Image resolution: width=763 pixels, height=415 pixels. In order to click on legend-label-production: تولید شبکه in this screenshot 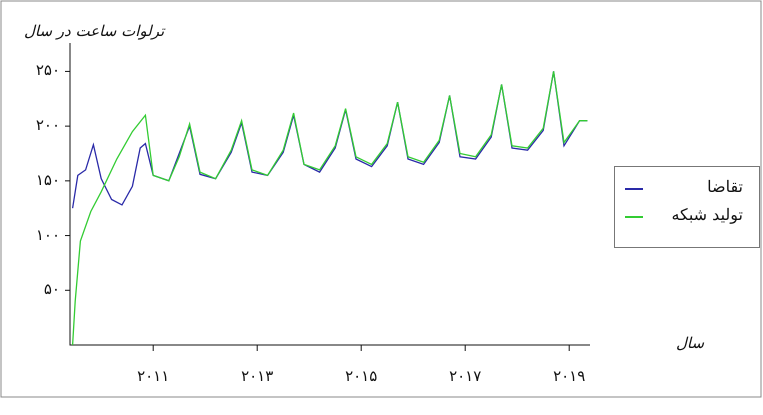, I will do `click(707, 214)`.